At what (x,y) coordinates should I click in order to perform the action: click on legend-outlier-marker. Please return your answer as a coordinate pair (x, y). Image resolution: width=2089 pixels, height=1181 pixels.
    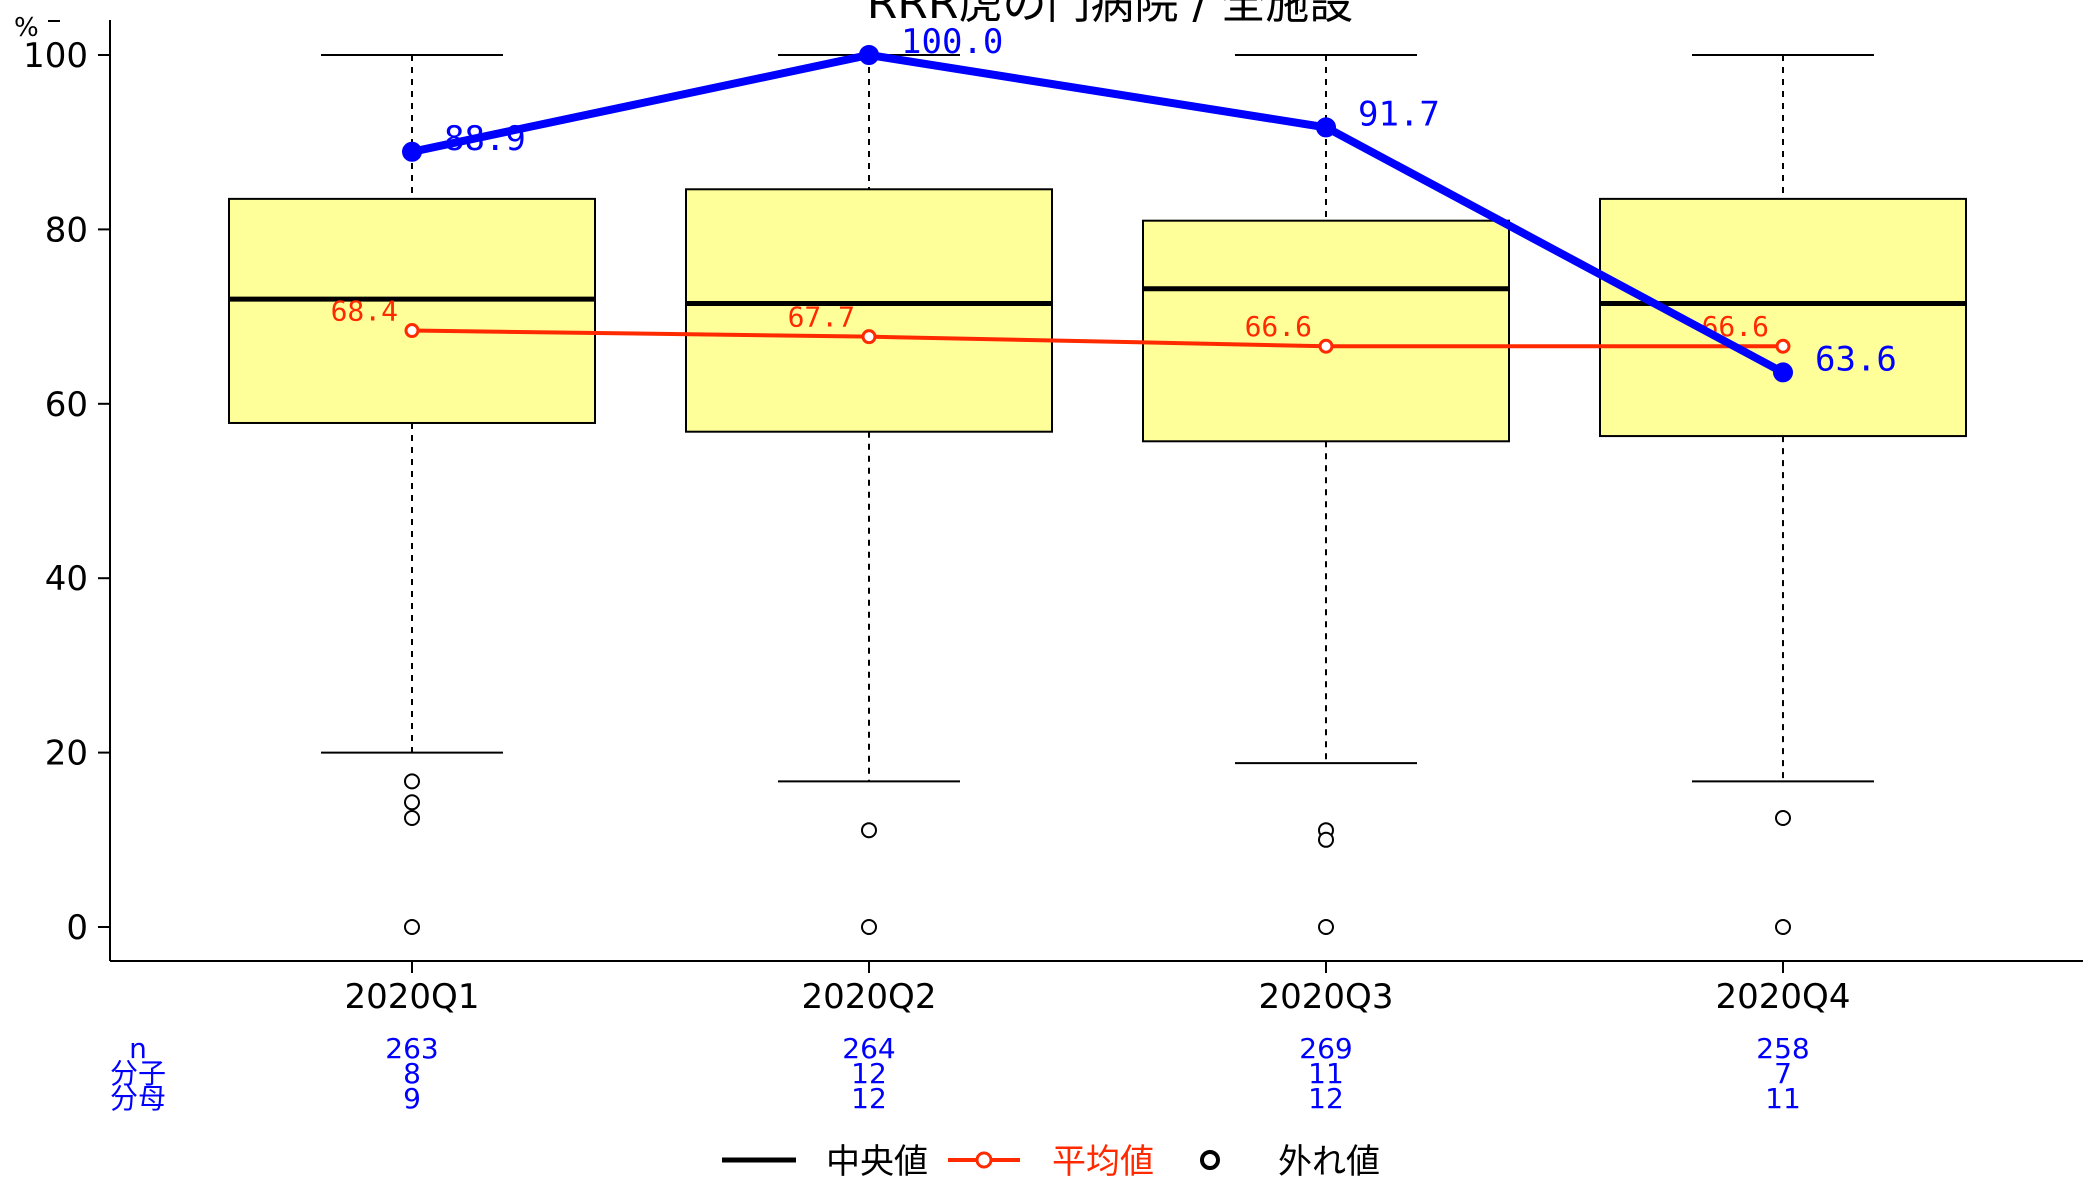
    Looking at the image, I should click on (1210, 1160).